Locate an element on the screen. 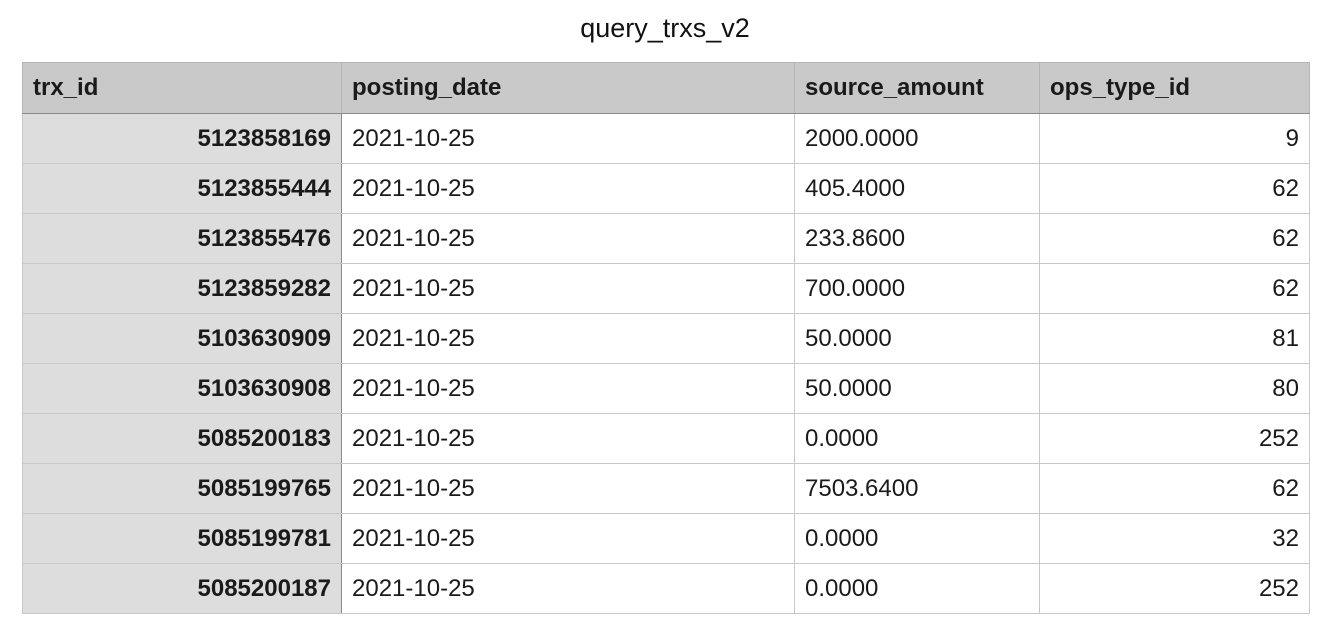 The height and width of the screenshot is (632, 1330). table-row: 5123855476 2021-10-25 233.8600 62 is located at coordinates (666, 238).